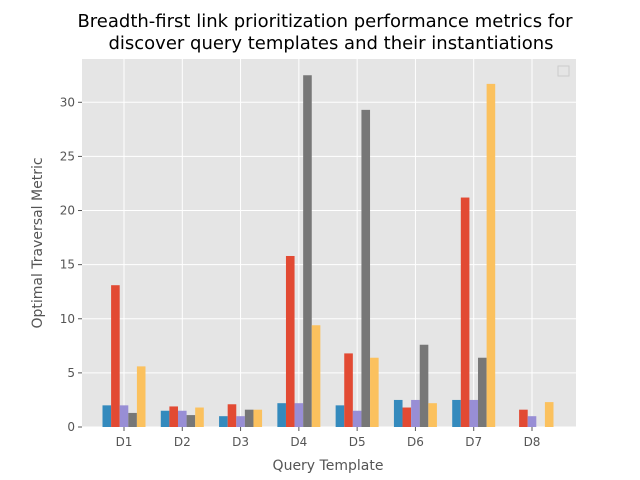 The image size is (640, 480). I want to click on x-tick-label: D5, so click(357, 442).